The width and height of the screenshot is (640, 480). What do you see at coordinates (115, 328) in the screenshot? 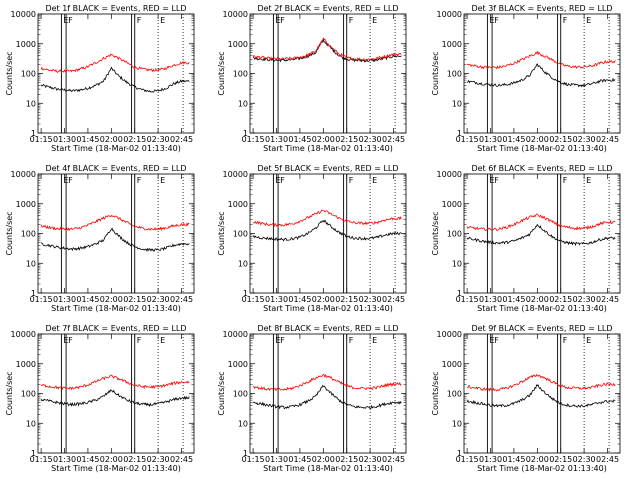
I see `panel-title: Det 7f BLACK = Events, RED = LLD` at bounding box center [115, 328].